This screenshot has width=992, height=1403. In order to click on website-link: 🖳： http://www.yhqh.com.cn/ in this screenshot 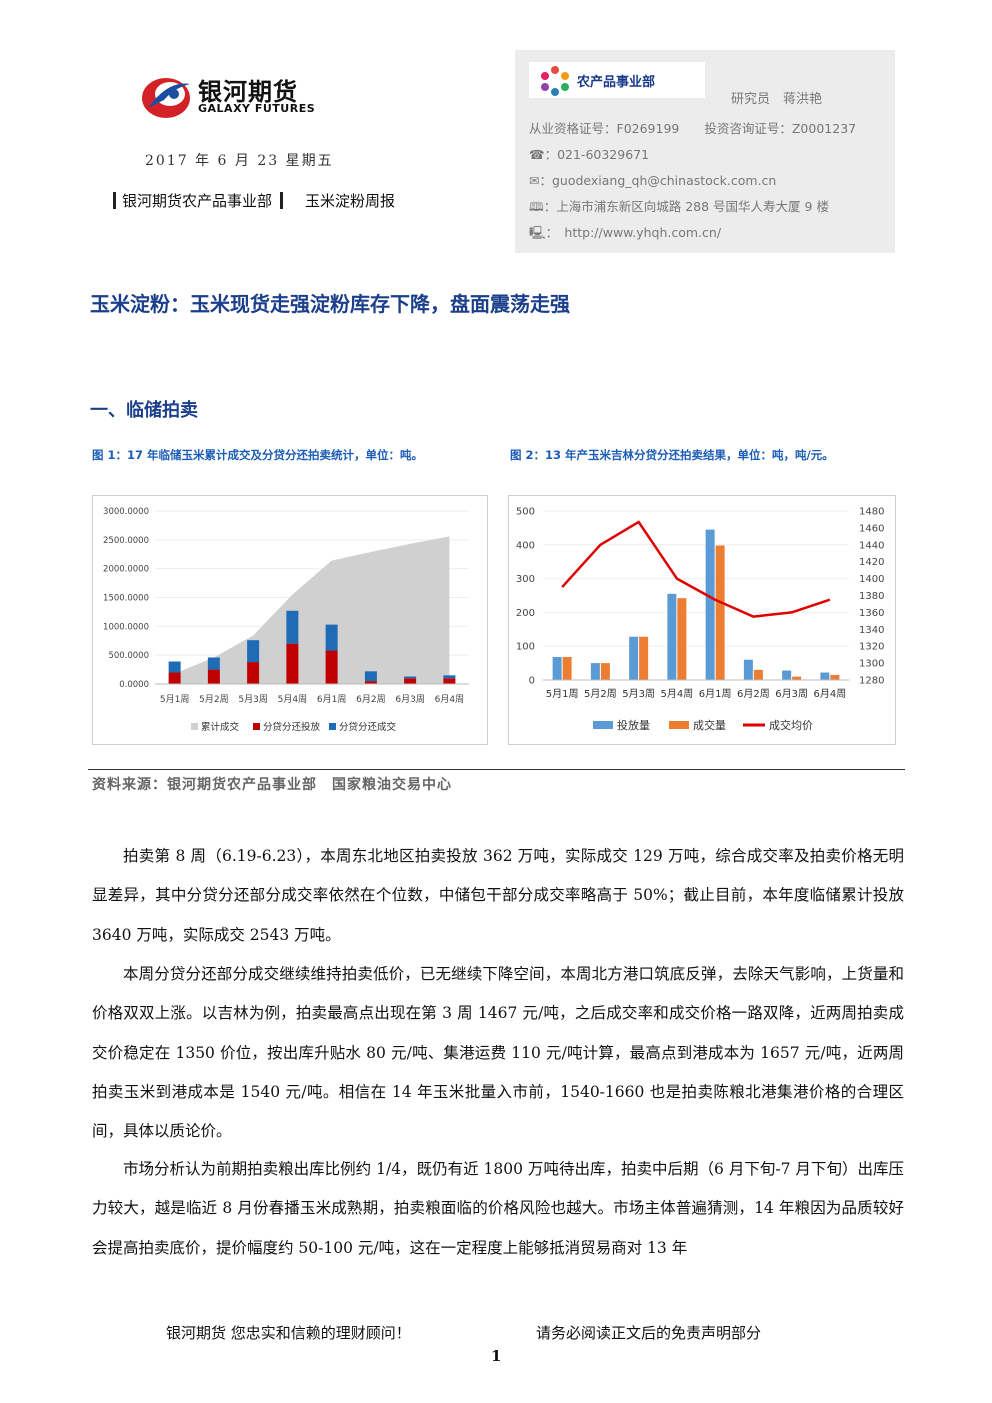, I will do `click(625, 232)`.